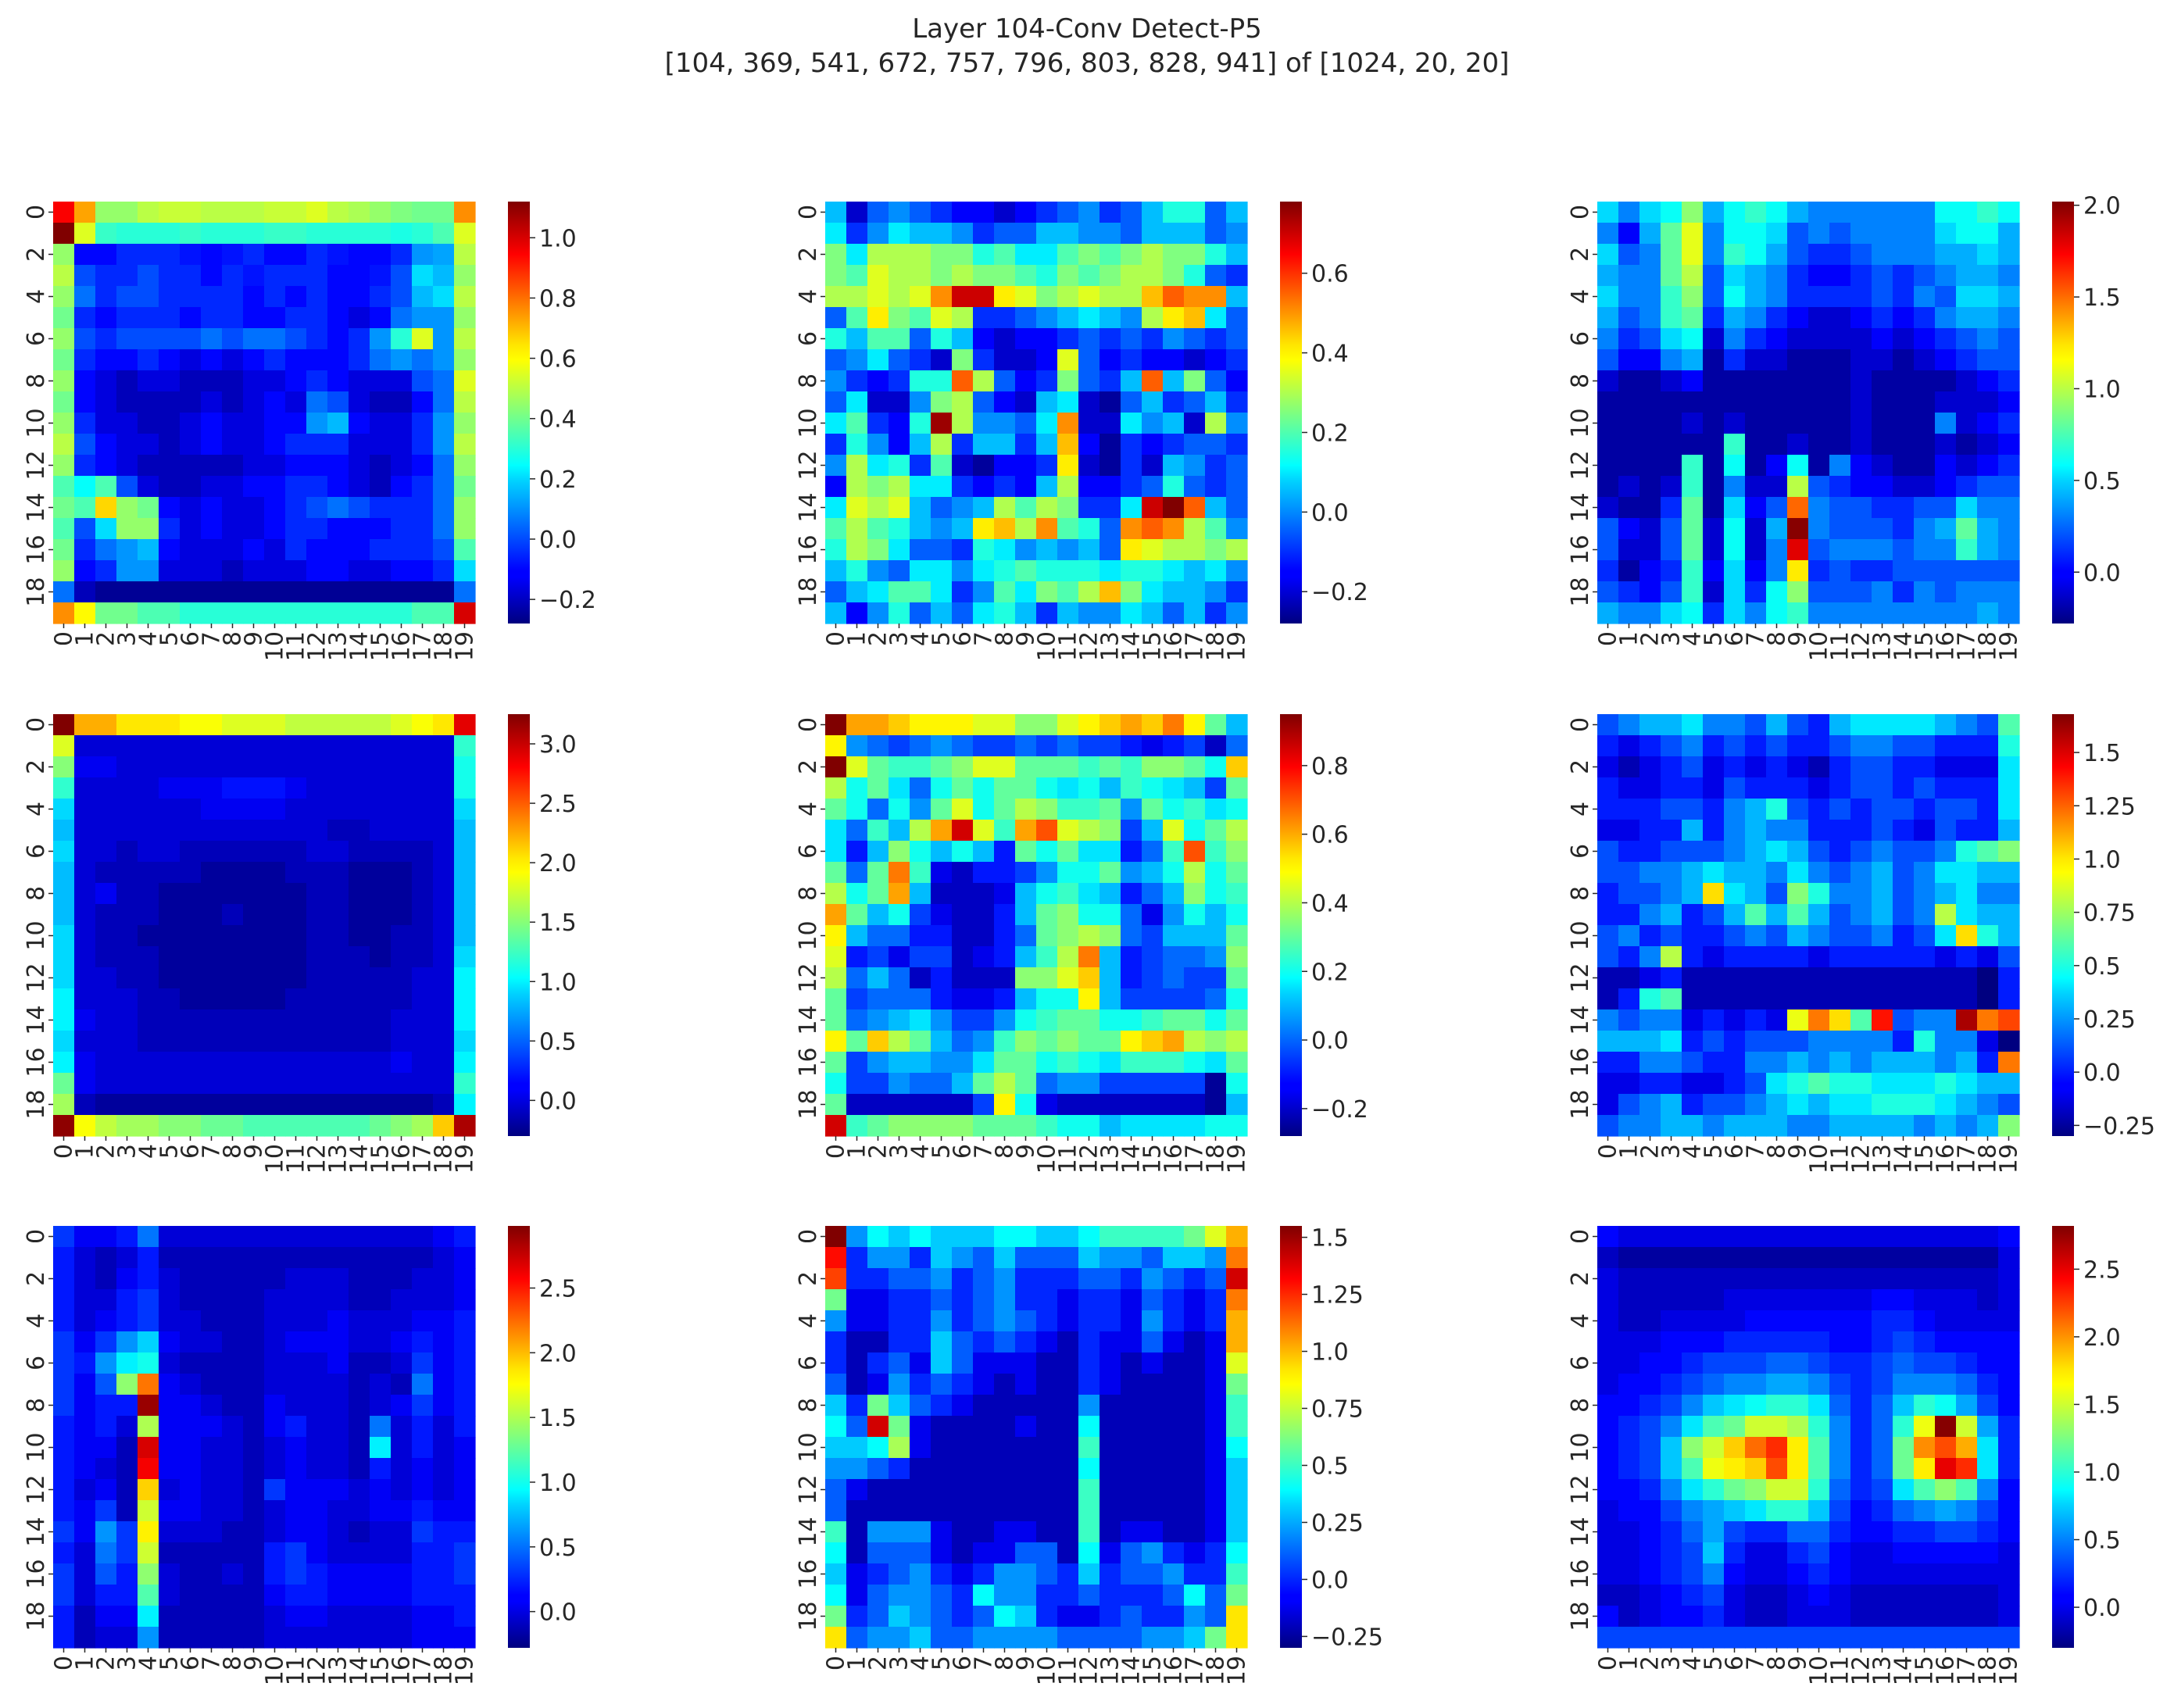  Describe the element at coordinates (423, 646) in the screenshot. I see `x-tick-label: 17` at that location.